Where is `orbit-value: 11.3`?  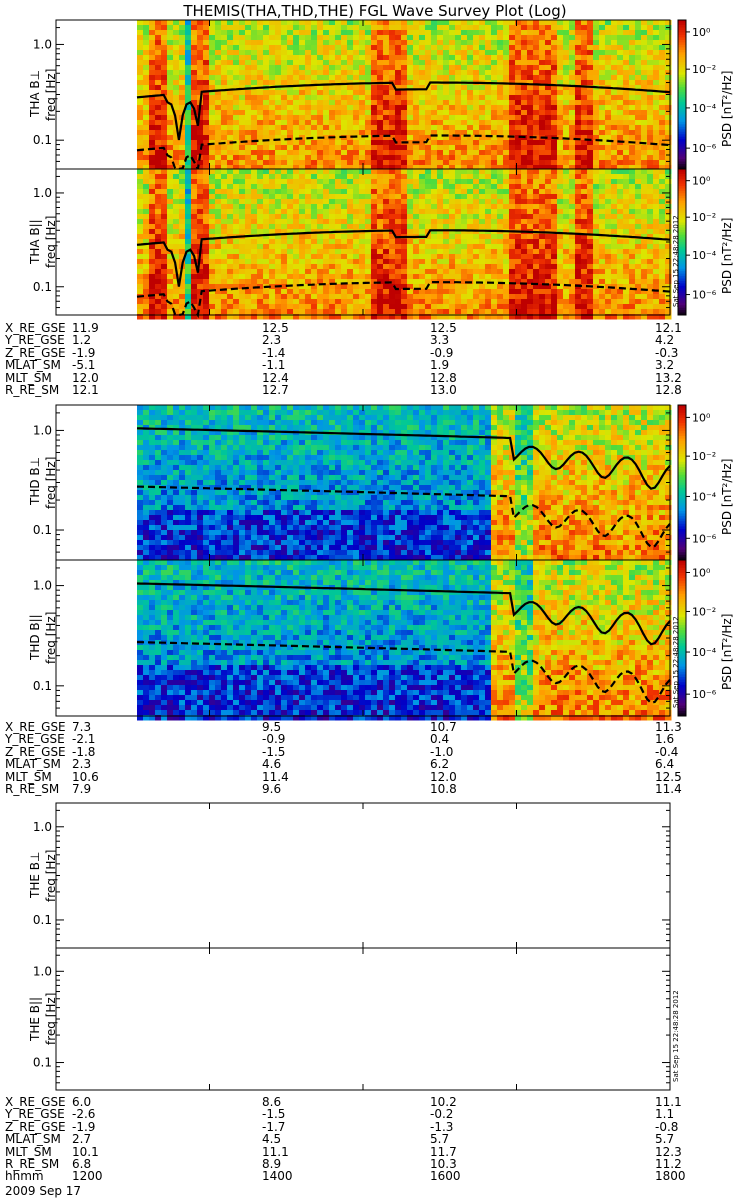 orbit-value: 11.3 is located at coordinates (668, 727).